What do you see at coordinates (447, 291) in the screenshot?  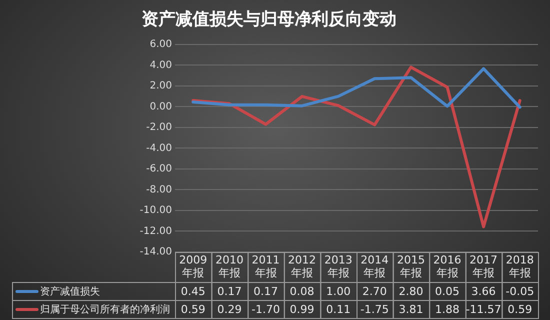 I see `data-label: 0.05` at bounding box center [447, 291].